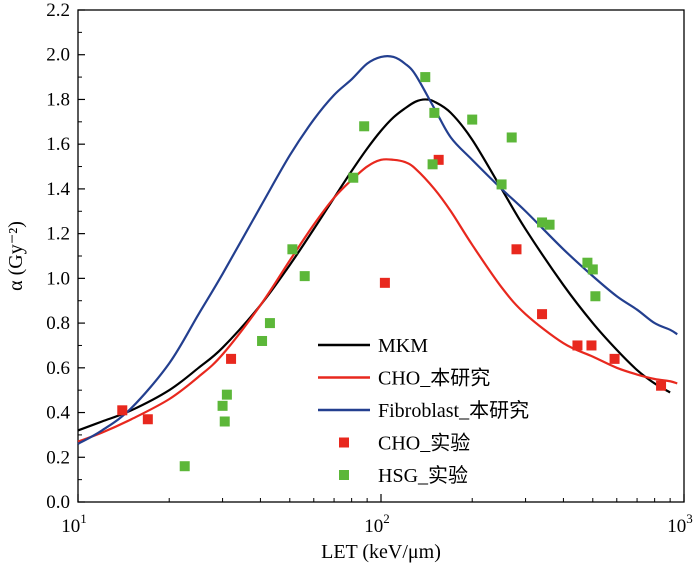  Describe the element at coordinates (58, 10) in the screenshot. I see `y-tick-label: 2.2` at that location.